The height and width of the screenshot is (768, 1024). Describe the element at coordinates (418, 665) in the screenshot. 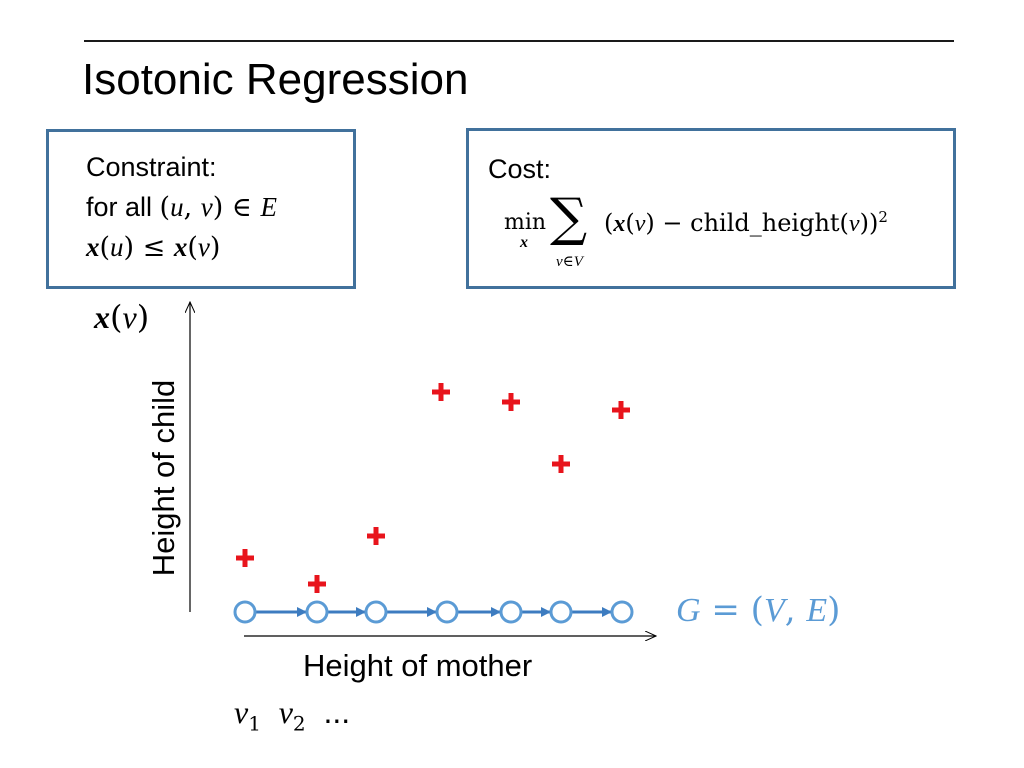

I see `x-axis-label: Height of mother` at that location.